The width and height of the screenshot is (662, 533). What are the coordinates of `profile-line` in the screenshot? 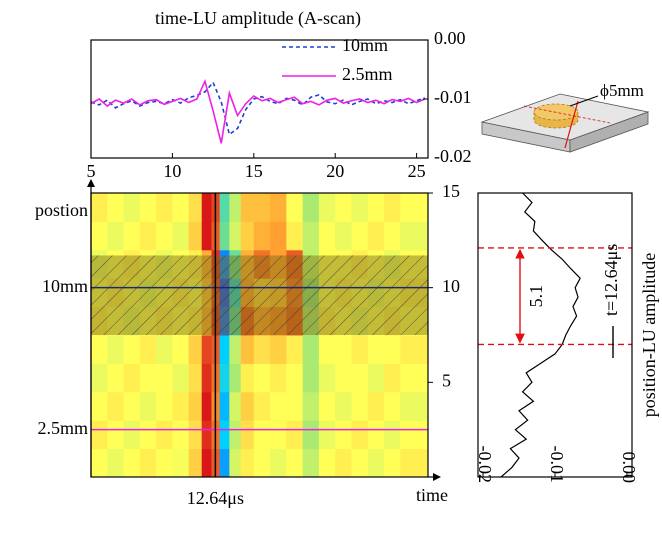 It's located at (540, 335).